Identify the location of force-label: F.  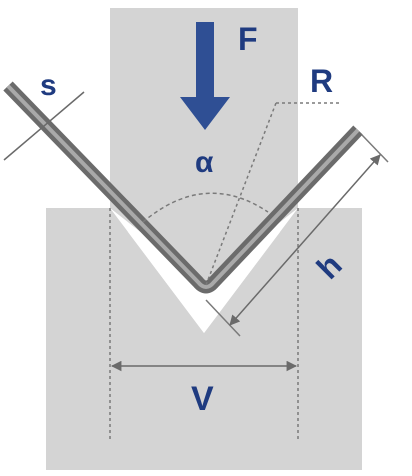
(248, 39).